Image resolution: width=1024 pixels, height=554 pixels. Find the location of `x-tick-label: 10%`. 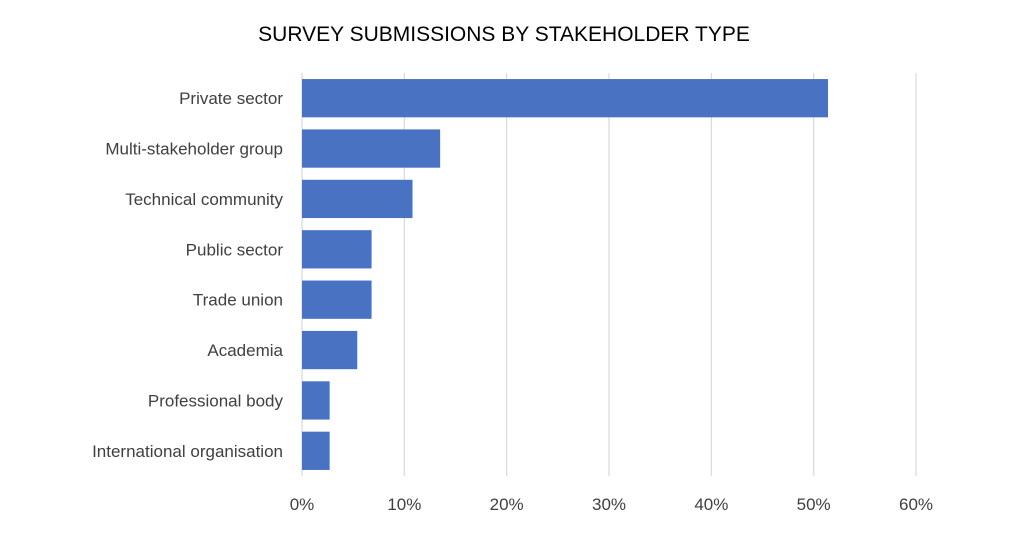

x-tick-label: 10% is located at coordinates (404, 504).